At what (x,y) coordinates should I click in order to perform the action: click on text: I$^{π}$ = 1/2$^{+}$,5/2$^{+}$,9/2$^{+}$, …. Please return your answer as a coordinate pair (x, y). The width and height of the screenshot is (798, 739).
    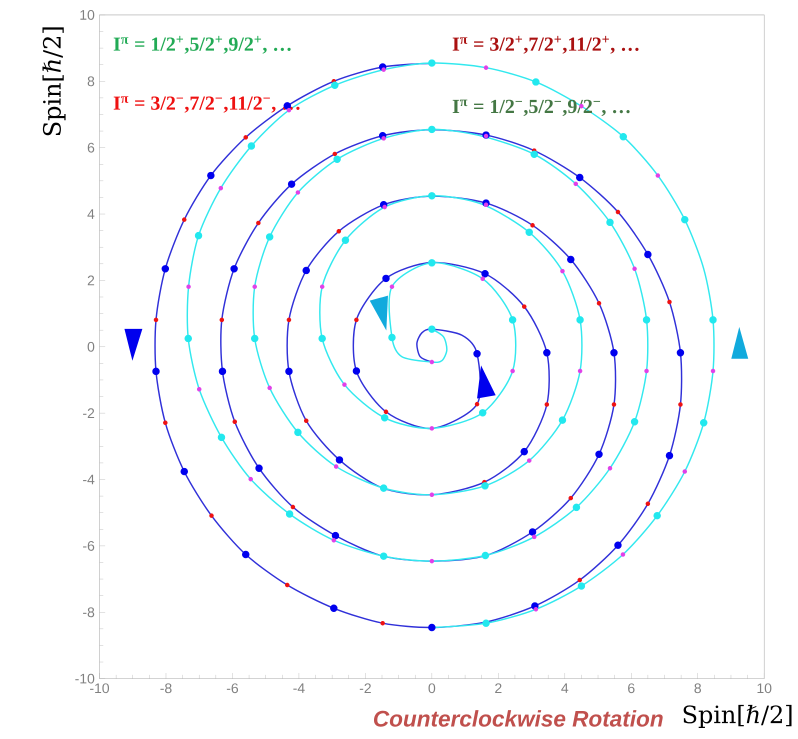
    Looking at the image, I should click on (202, 45).